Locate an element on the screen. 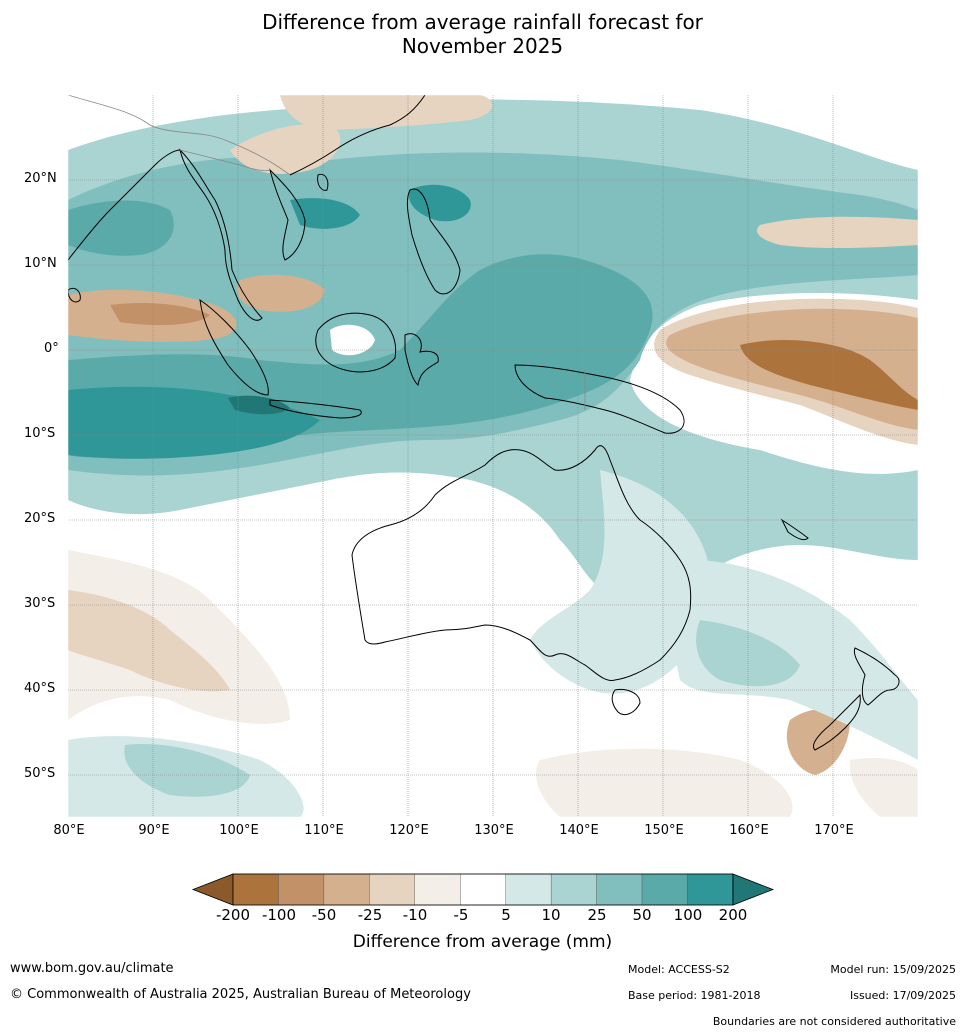 This screenshot has width=965, height=1035. new-zealand-north is located at coordinates (876, 676).